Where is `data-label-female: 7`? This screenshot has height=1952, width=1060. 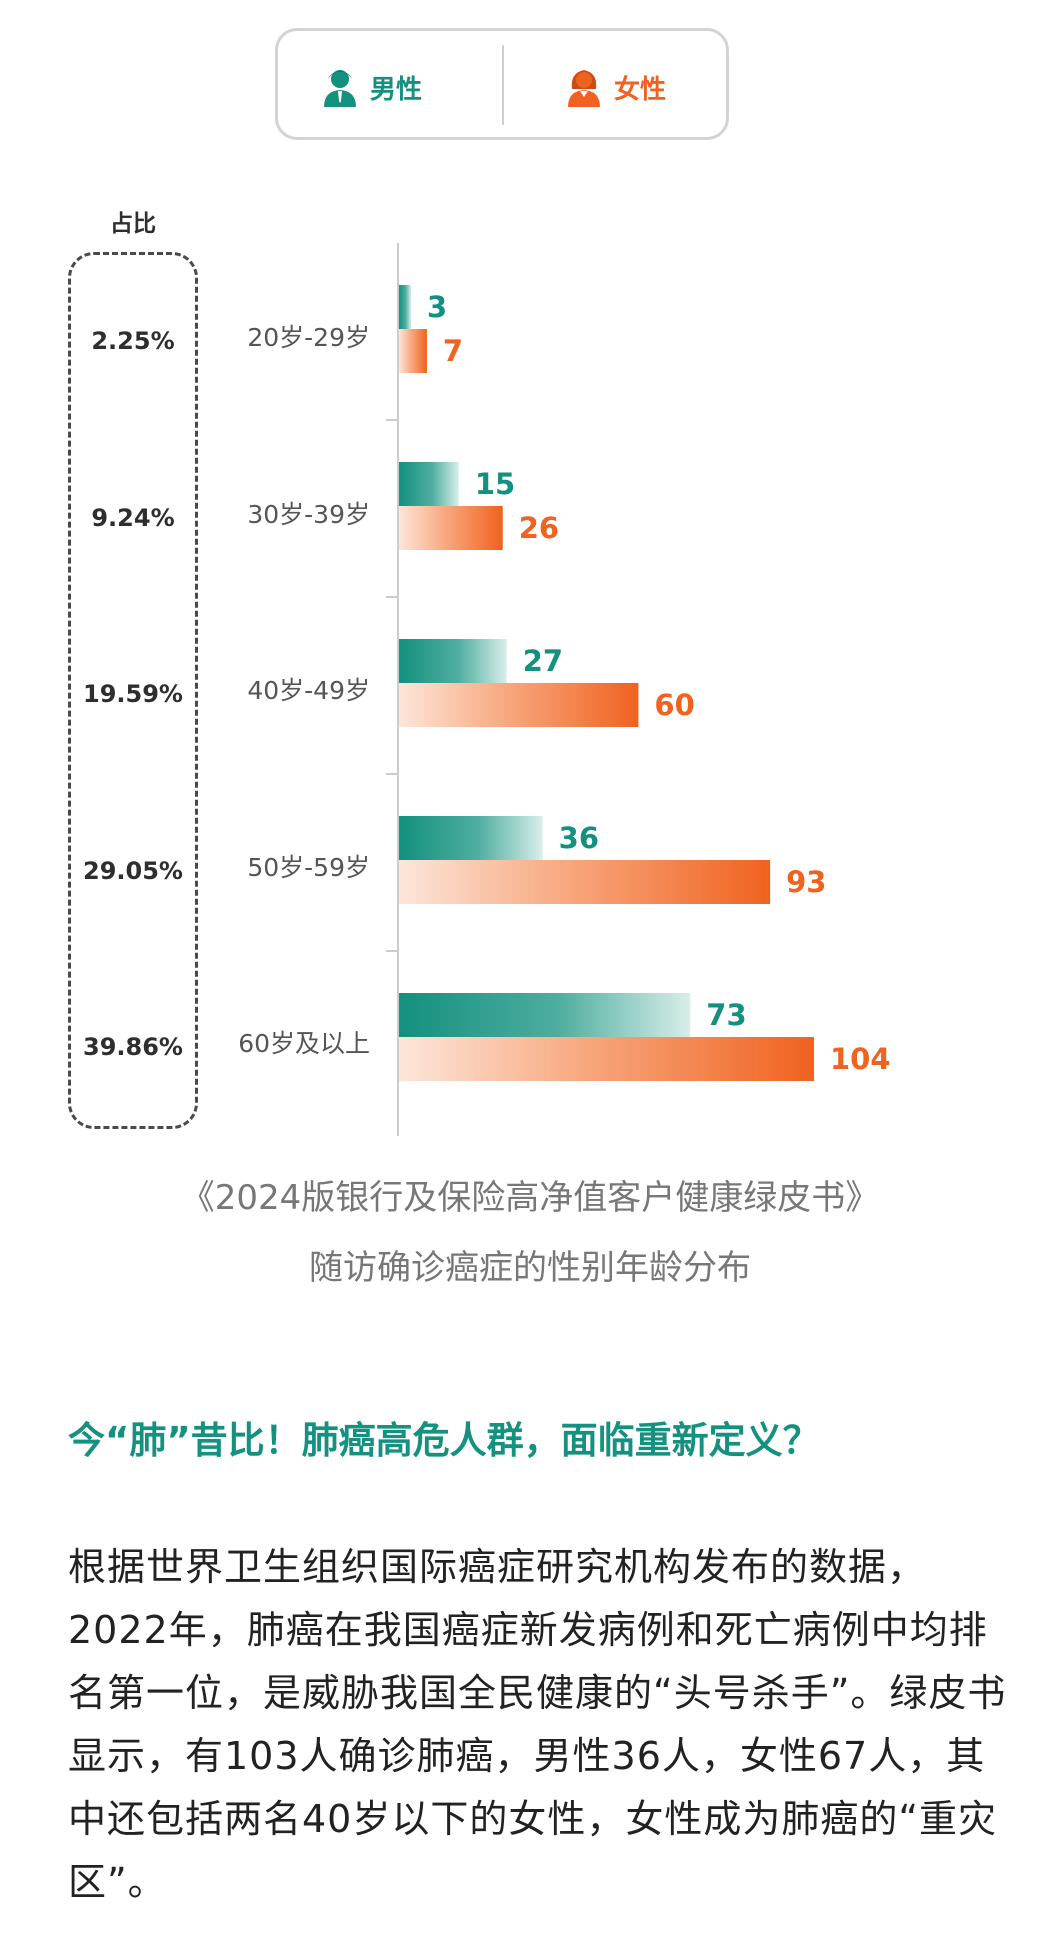
data-label-female: 7 is located at coordinates (453, 351).